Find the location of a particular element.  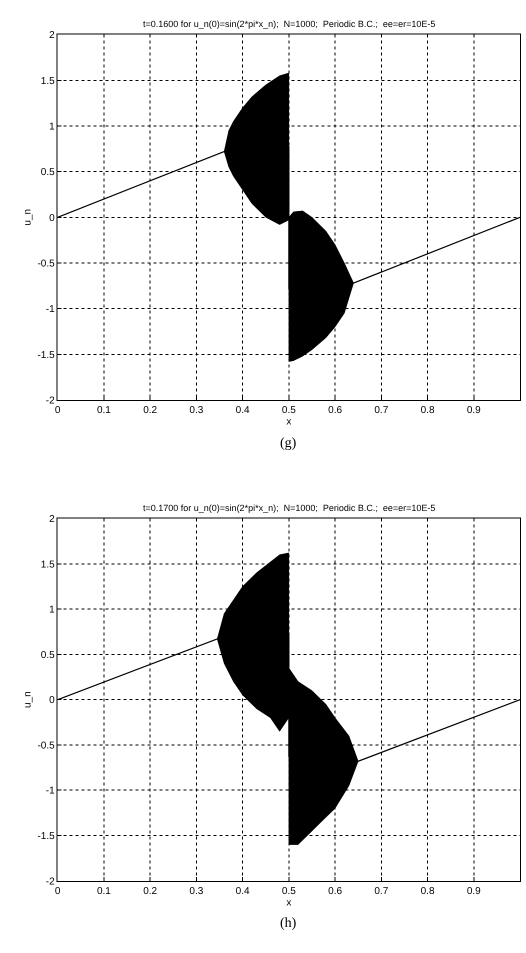

text: (h) is located at coordinates (288, 923).